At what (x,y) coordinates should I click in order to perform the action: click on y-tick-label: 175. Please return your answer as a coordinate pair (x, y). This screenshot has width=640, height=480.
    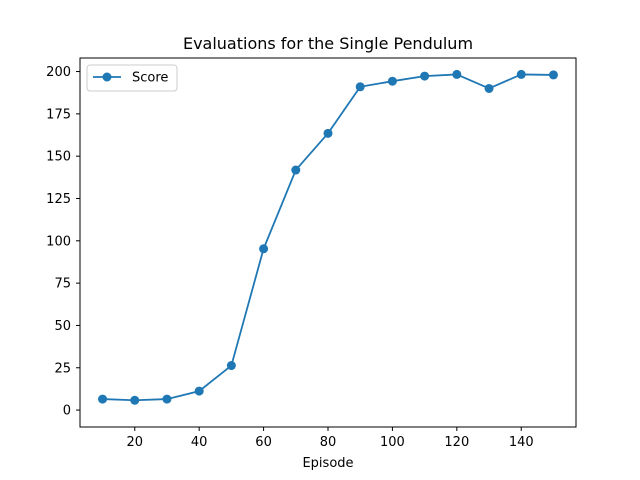
    Looking at the image, I should click on (58, 114).